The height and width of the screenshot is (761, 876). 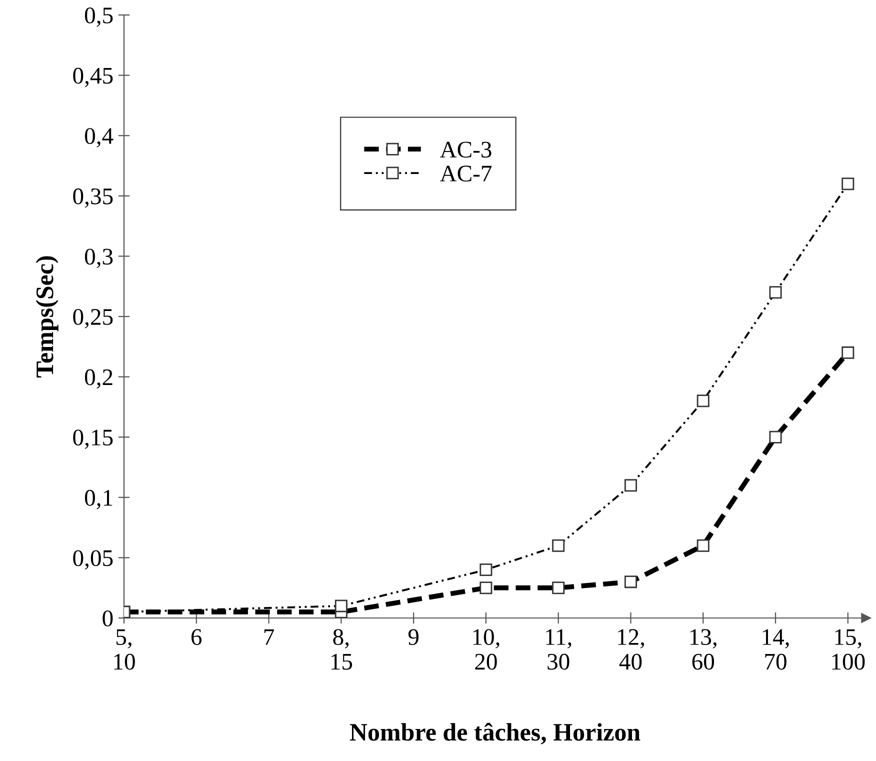 What do you see at coordinates (93, 439) in the screenshot?
I see `y-tick-label: 0,15` at bounding box center [93, 439].